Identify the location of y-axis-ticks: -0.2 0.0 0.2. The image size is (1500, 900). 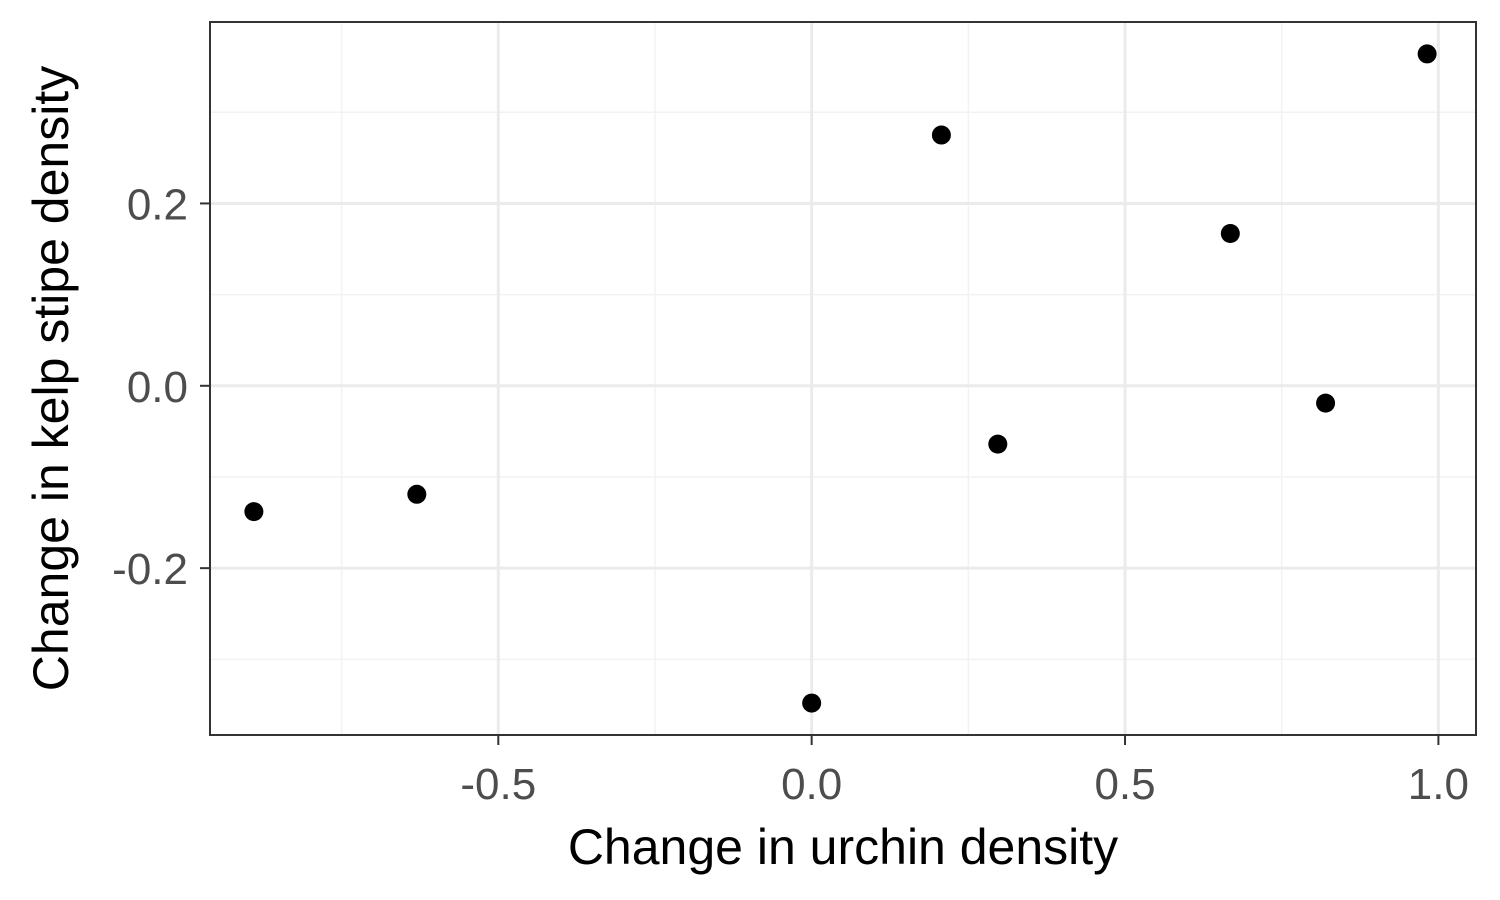
(161, 387).